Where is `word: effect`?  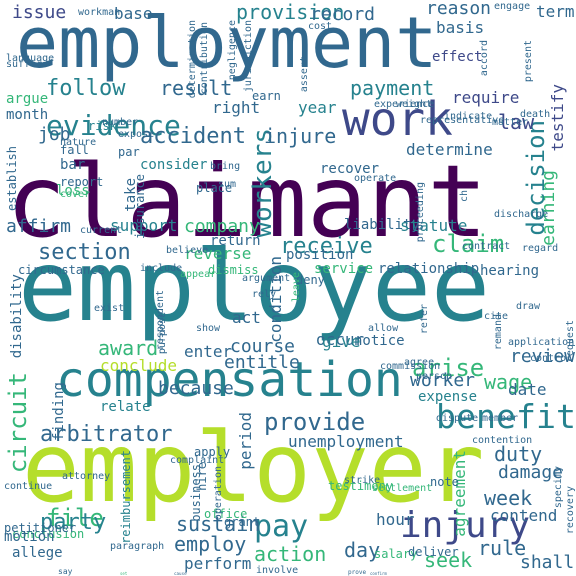 word: effect is located at coordinates (457, 57).